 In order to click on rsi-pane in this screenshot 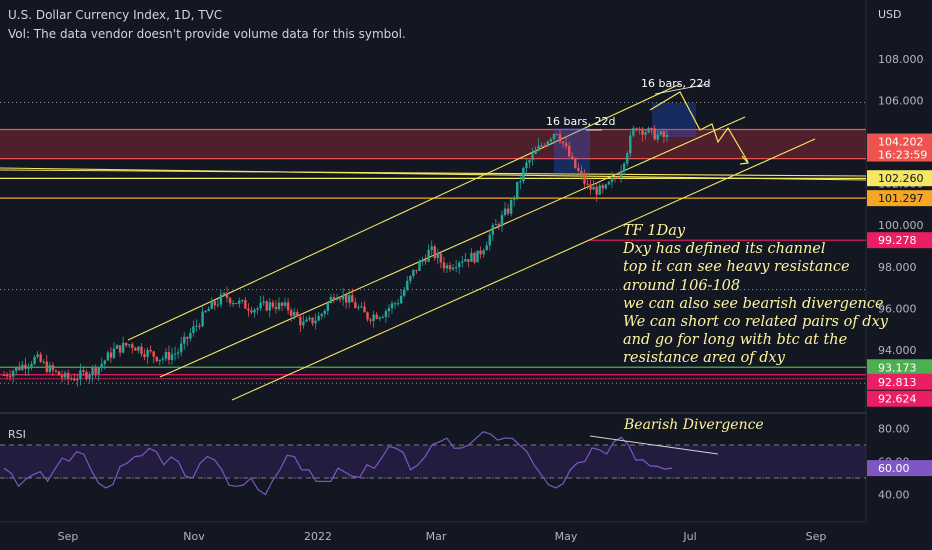, I will do `click(433, 463)`.